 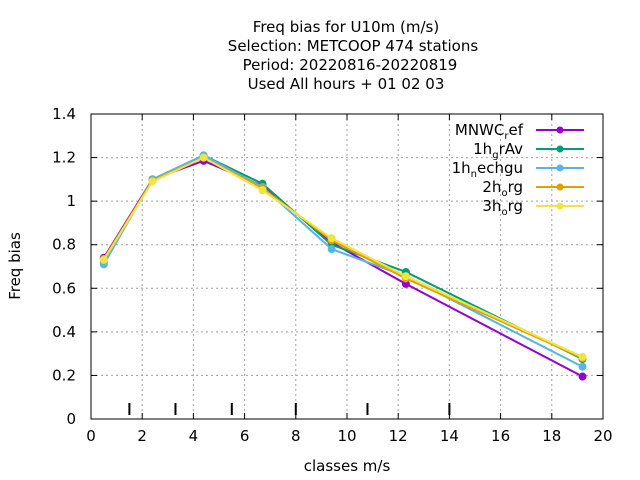 What do you see at coordinates (551, 436) in the screenshot?
I see `x-tick-label: 18` at bounding box center [551, 436].